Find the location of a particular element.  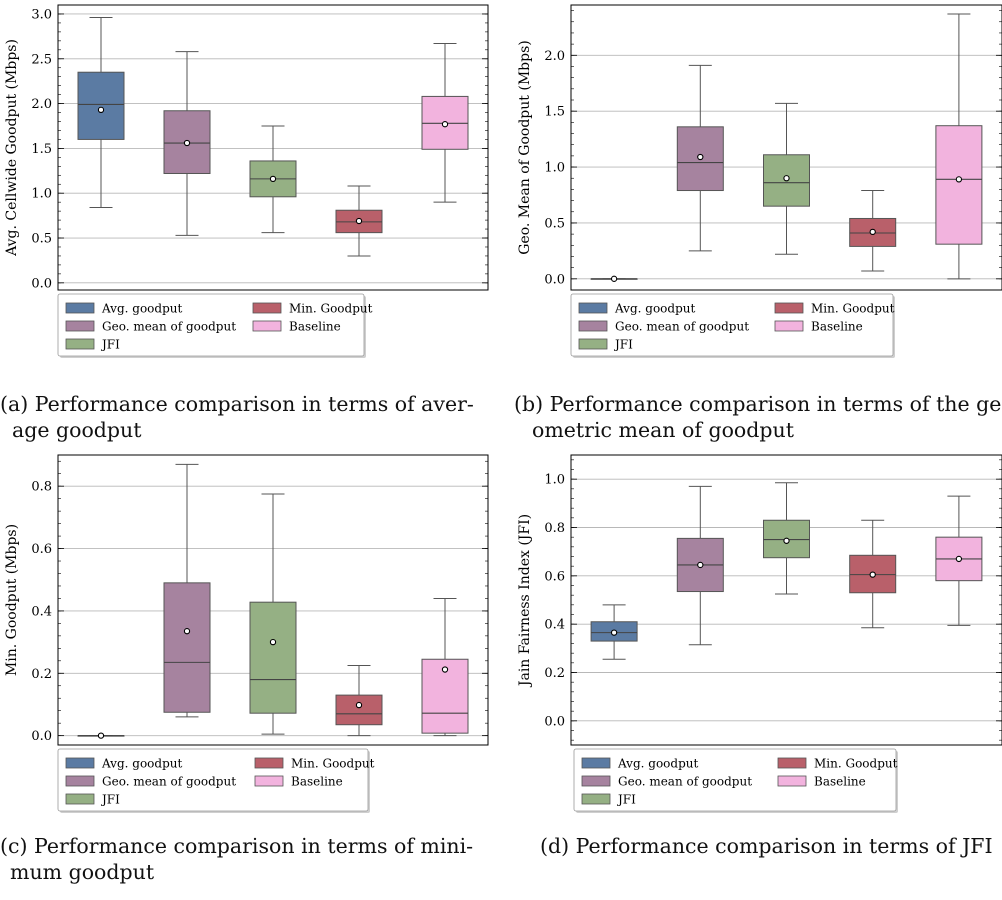

y-tick-label: 2.0 is located at coordinates (41, 104).